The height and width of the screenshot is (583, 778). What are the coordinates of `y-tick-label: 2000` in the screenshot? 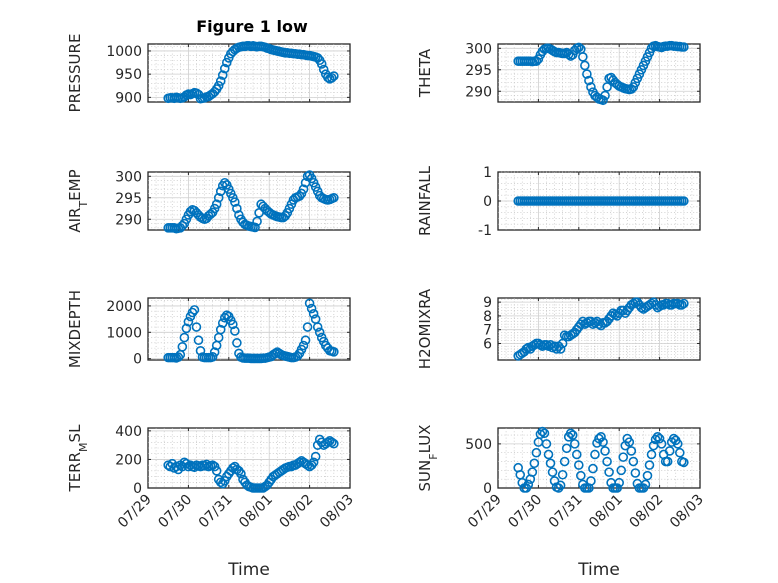 It's located at (124, 307).